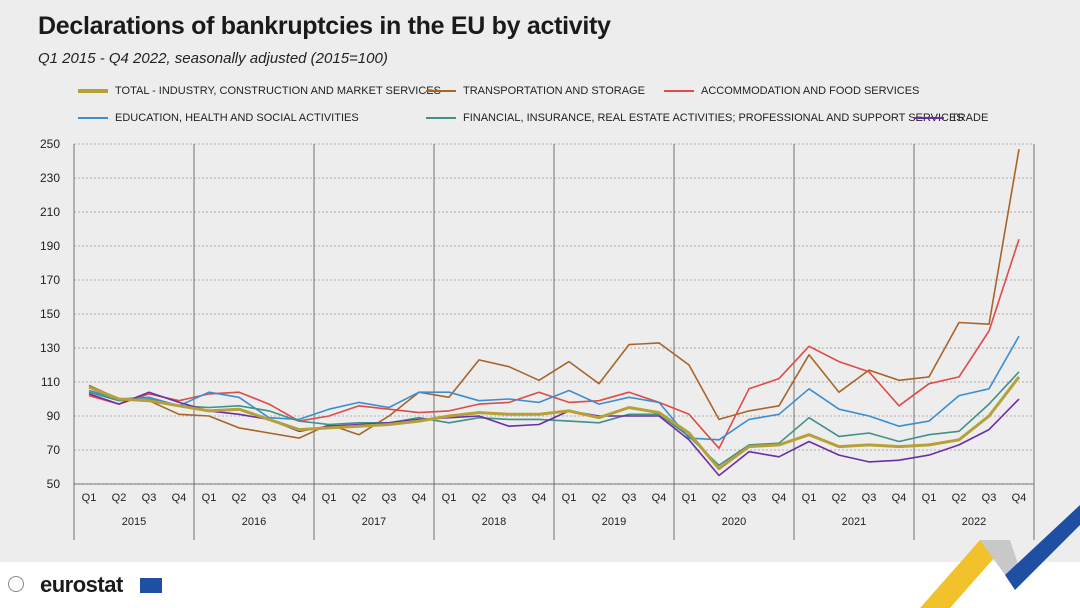 This screenshot has width=1080, height=608. What do you see at coordinates (1000, 556) in the screenshot?
I see `decorative-chevron-icon` at bounding box center [1000, 556].